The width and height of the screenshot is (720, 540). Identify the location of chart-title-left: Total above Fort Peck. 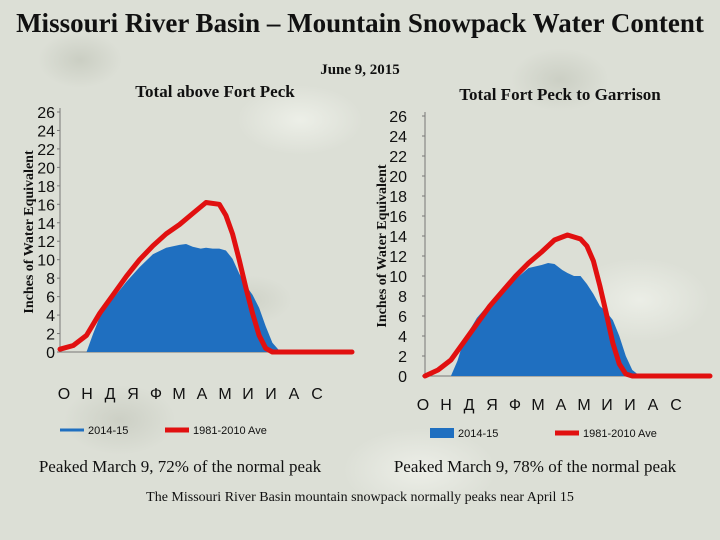
(215, 91).